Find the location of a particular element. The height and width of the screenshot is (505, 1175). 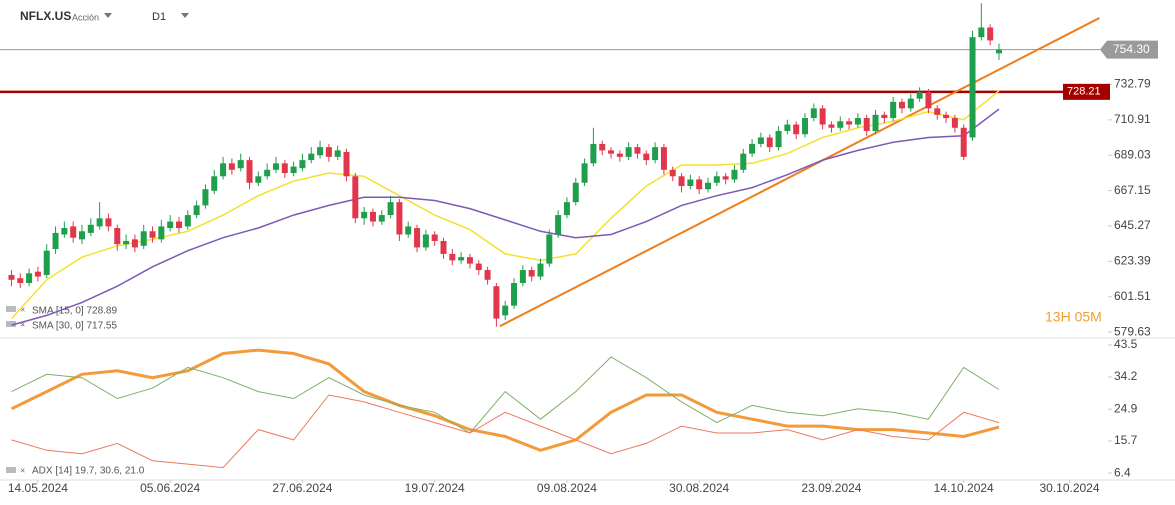

level-label: 728.21 is located at coordinates (1084, 92).